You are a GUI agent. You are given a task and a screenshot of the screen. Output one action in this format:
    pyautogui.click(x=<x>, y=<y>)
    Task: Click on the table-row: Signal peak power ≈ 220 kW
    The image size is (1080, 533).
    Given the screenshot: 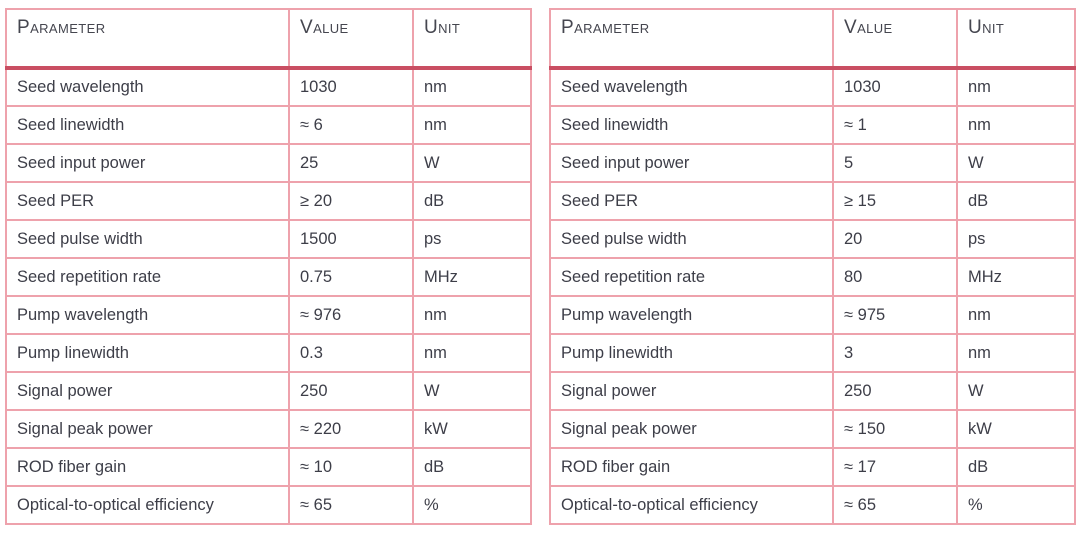 What is the action you would take?
    pyautogui.click(x=268, y=429)
    